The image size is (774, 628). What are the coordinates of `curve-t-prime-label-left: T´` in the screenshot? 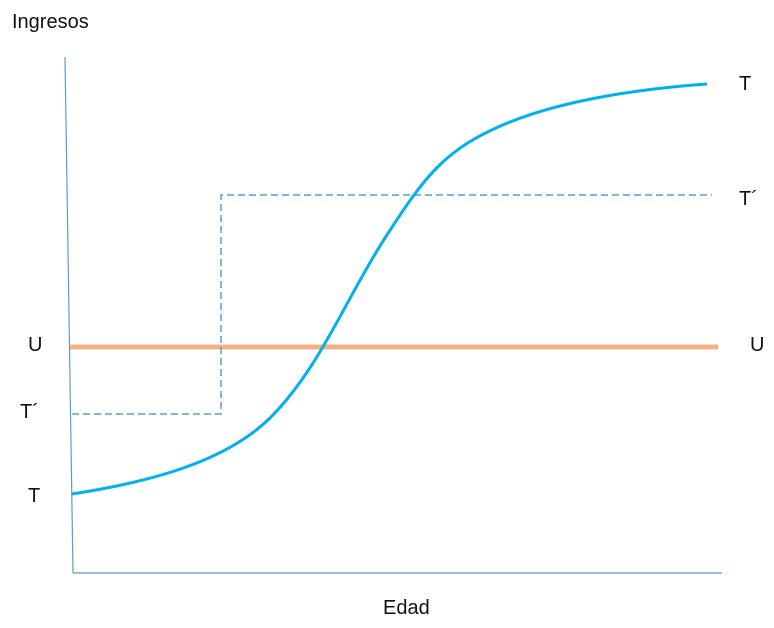 It's located at (29, 412).